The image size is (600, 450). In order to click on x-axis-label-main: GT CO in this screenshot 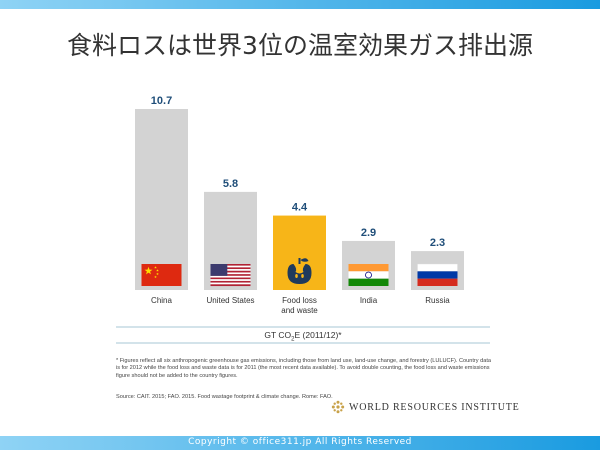, I will do `click(277, 335)`.